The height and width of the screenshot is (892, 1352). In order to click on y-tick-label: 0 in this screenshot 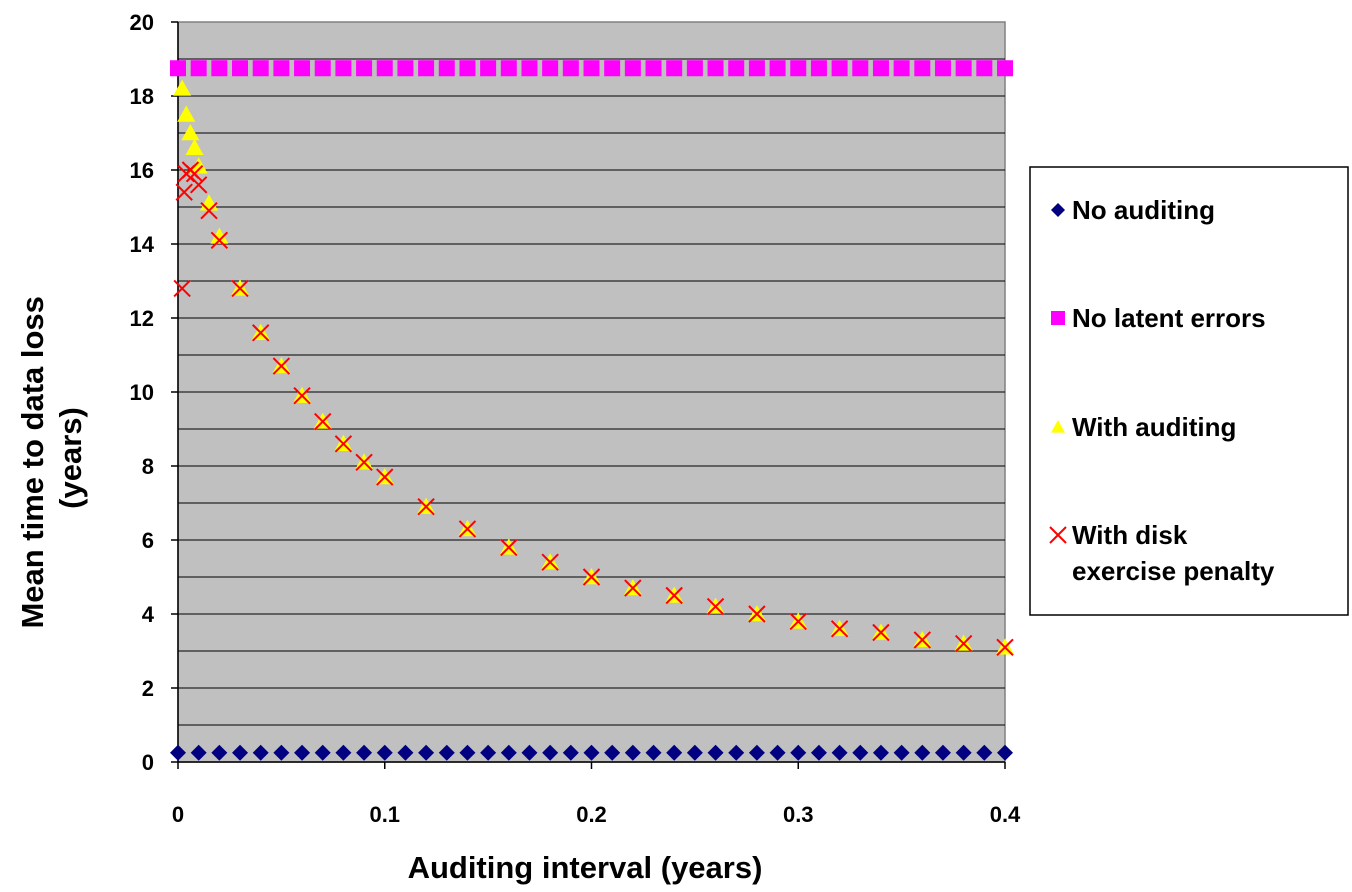, I will do `click(148, 762)`.